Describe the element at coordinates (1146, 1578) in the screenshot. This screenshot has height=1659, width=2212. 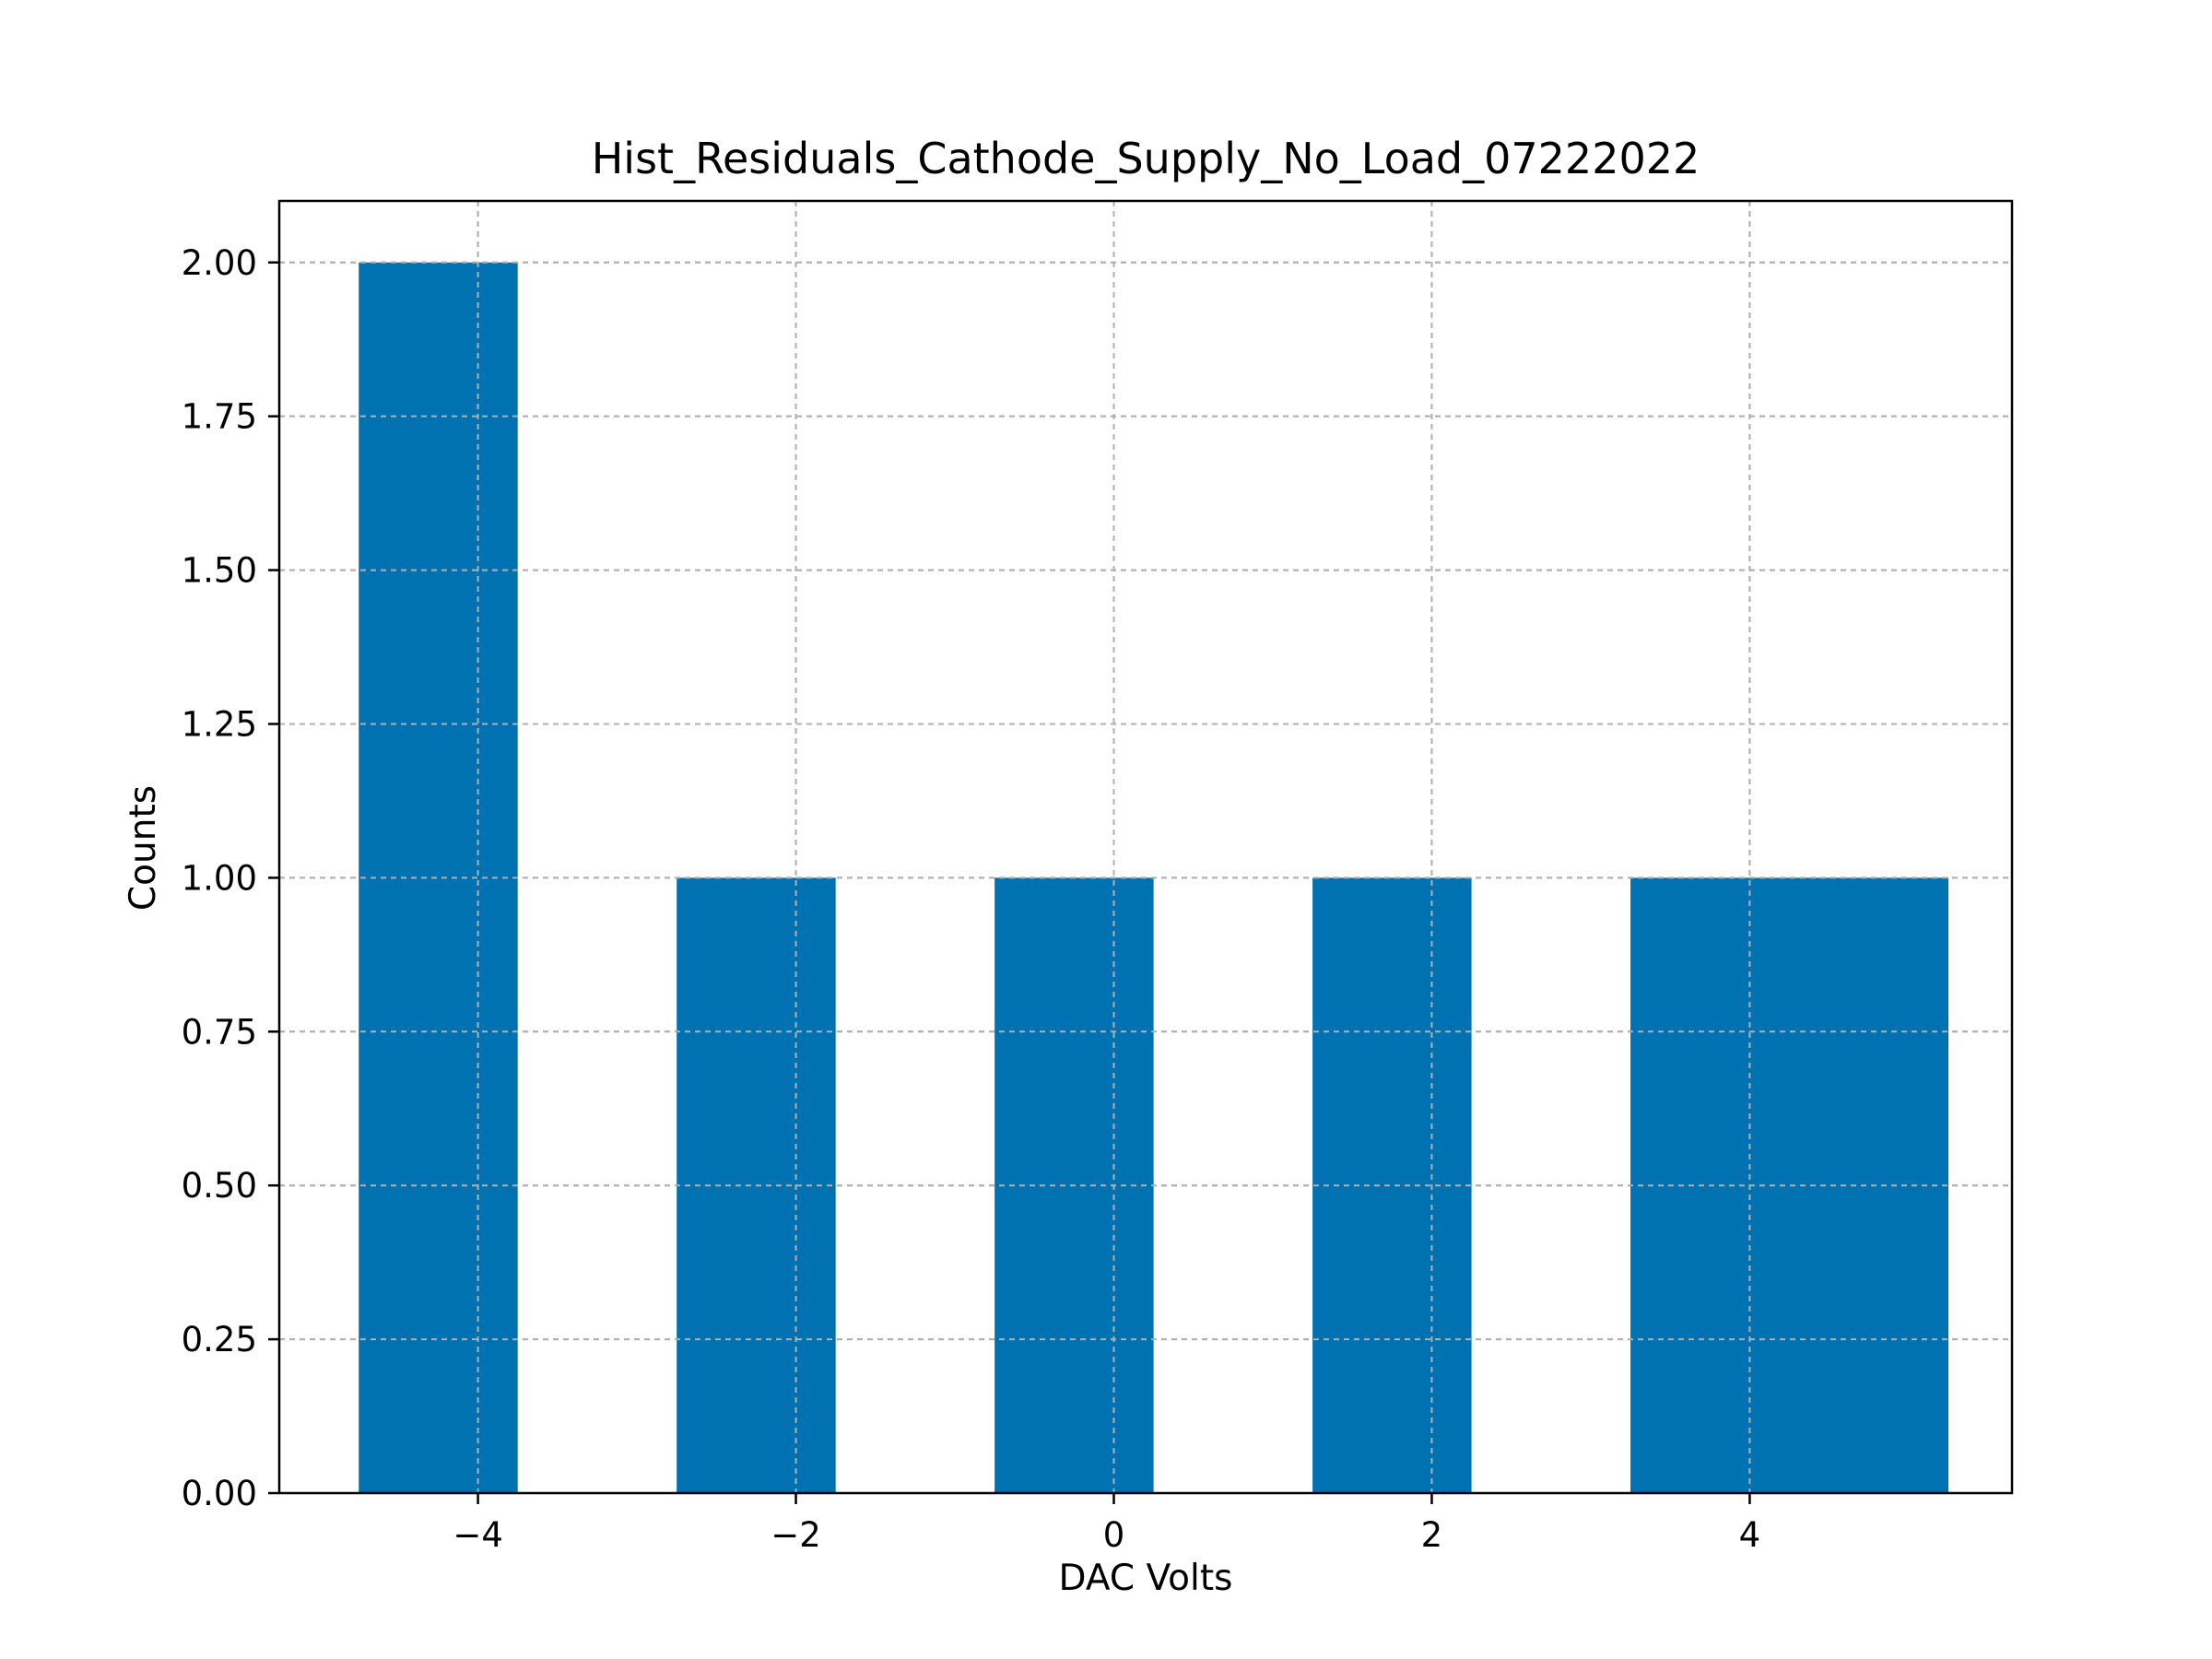
I see `x-axis-label: DAC Volts` at that location.